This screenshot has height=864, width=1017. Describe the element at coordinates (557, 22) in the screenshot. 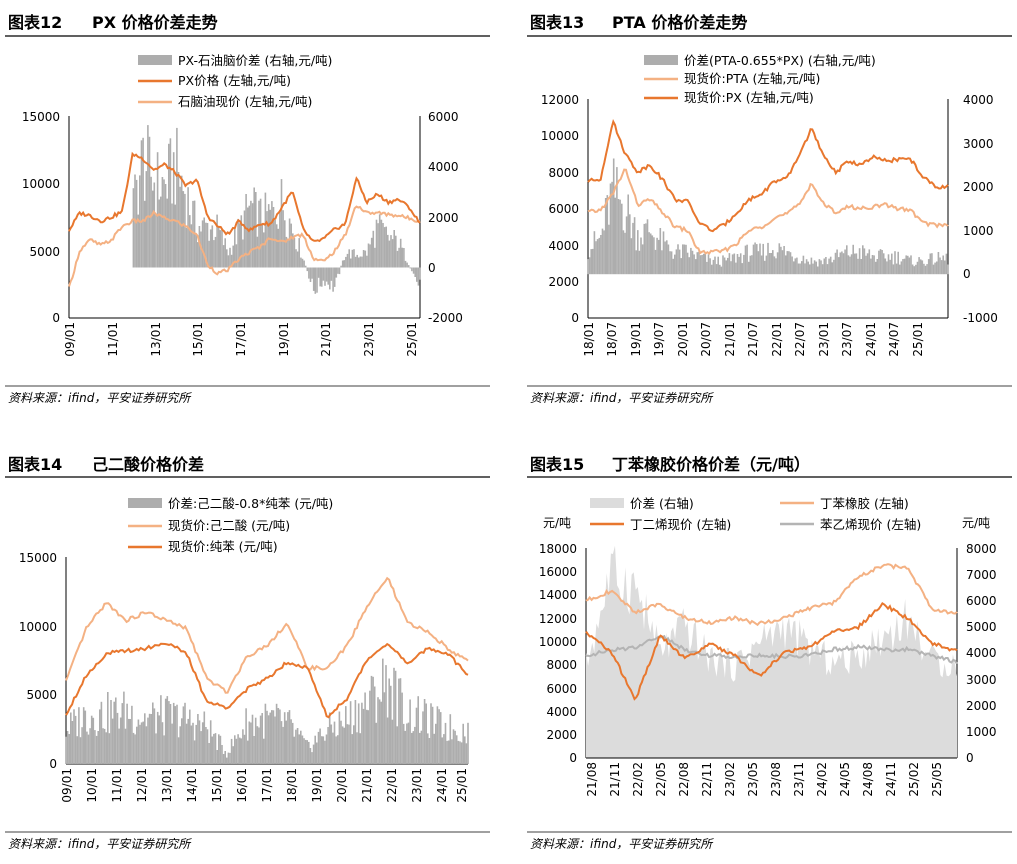

I see `figure-number: 图表13` at that location.